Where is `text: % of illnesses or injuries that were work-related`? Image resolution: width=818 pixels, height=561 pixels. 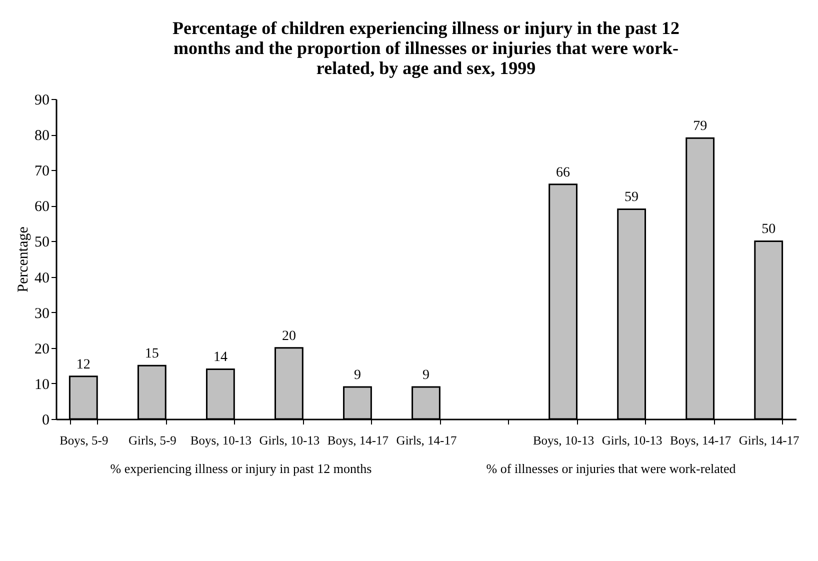 text: % of illnesses or injuries that were work-related is located at coordinates (611, 468).